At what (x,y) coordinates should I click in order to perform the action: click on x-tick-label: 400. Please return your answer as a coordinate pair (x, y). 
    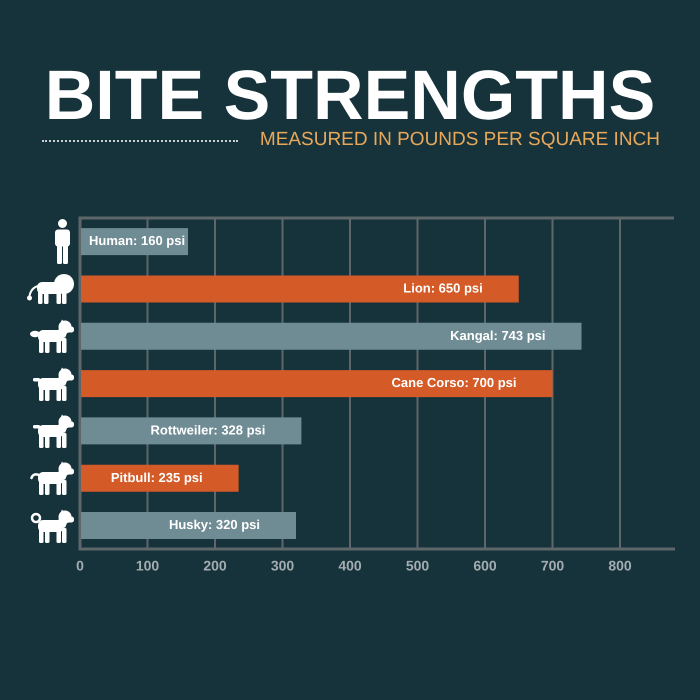
    Looking at the image, I should click on (350, 565).